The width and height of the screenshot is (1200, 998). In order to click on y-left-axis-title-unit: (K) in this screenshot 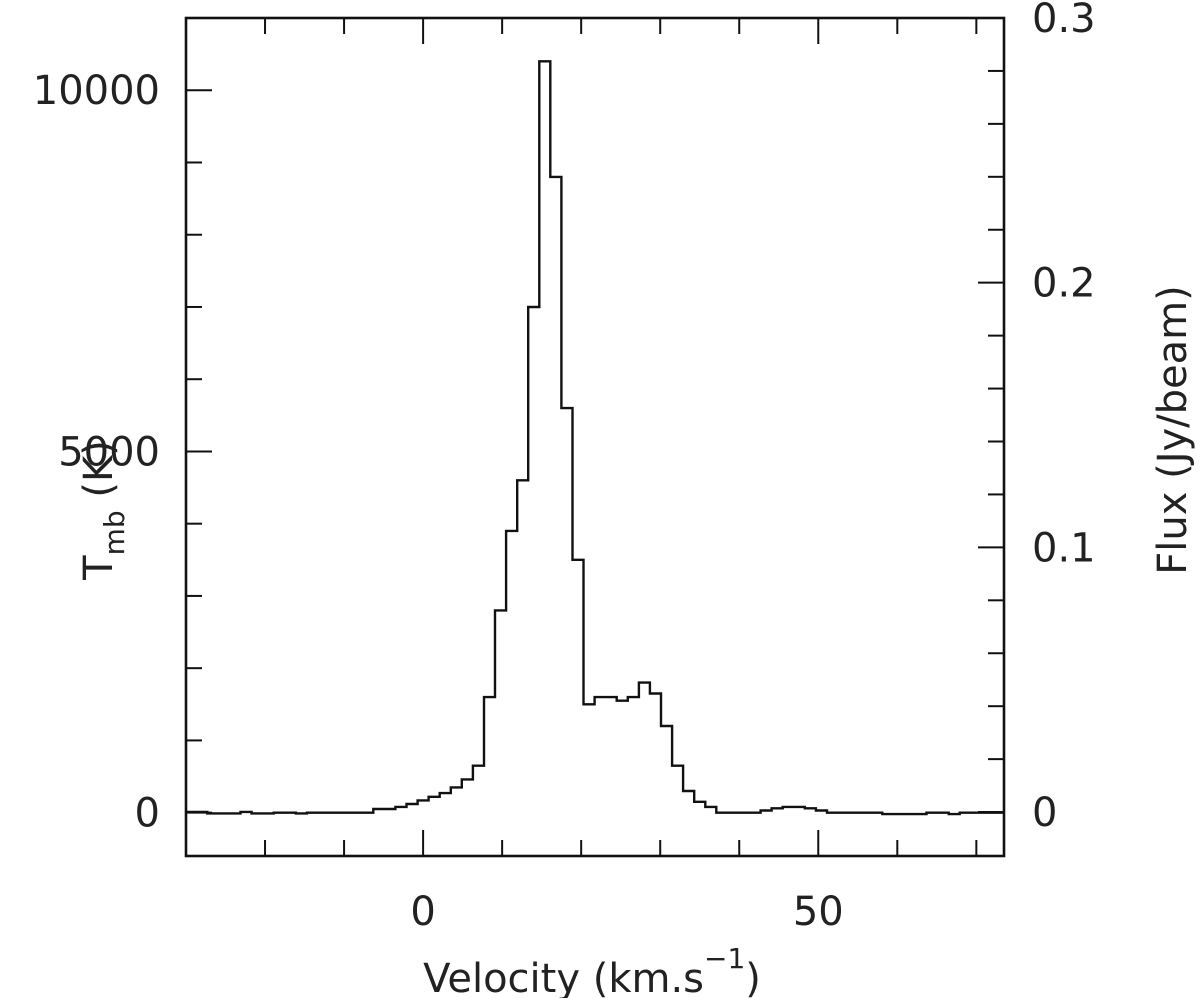, I will do `click(99, 475)`.